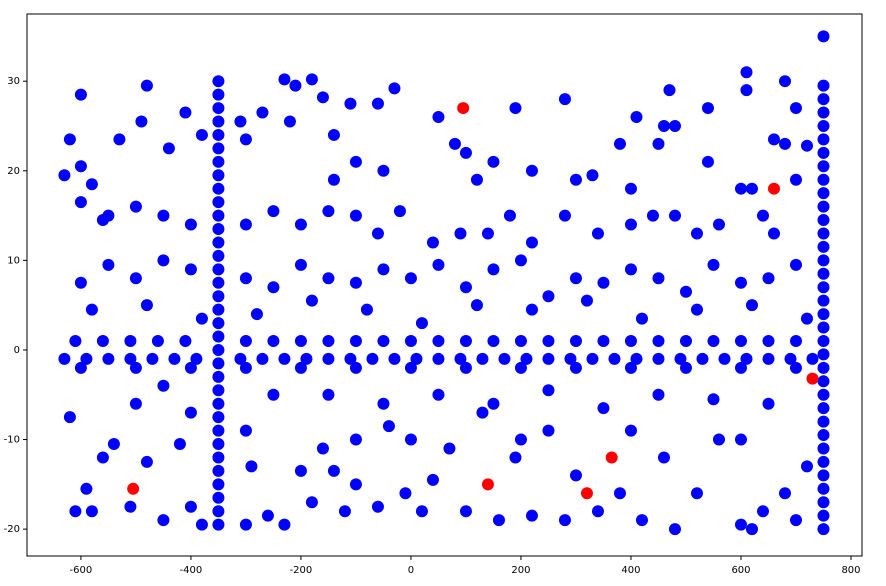 The image size is (886, 586). I want to click on x-tick-label: 400, so click(630, 570).